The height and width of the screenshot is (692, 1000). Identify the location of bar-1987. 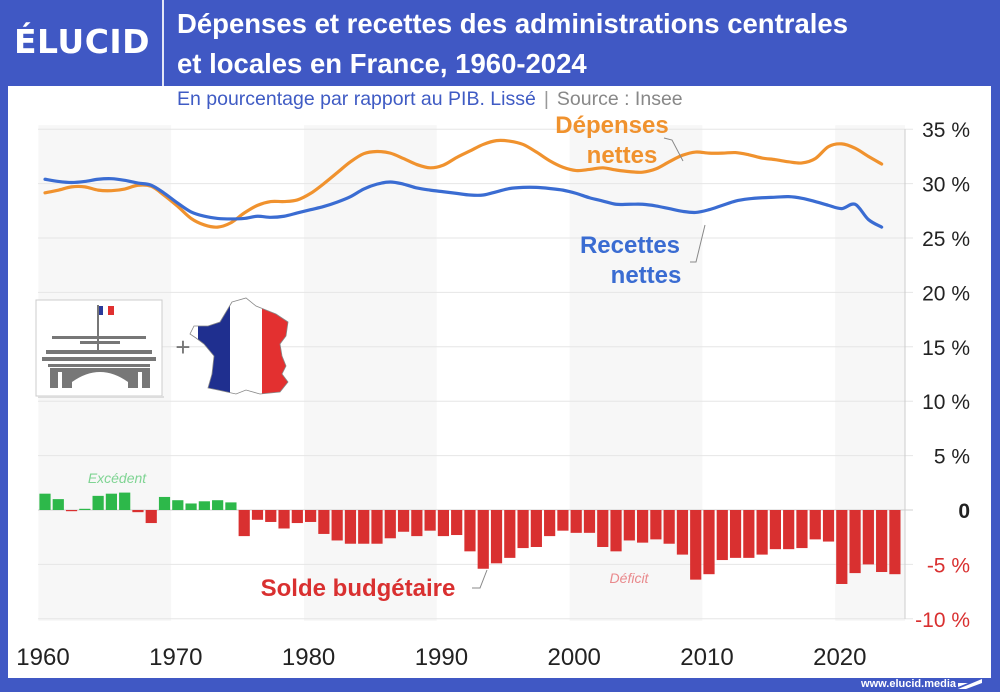
(403, 521).